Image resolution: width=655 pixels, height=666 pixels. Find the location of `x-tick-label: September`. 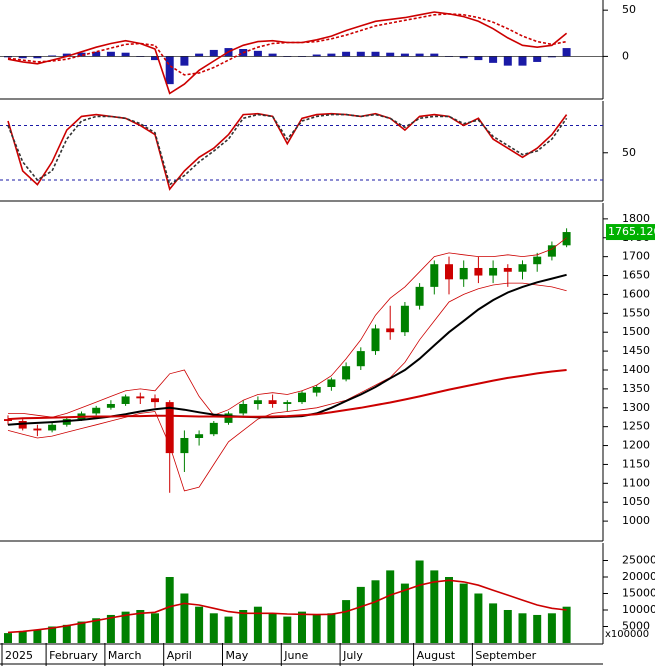

x-tick-label: September is located at coordinates (505, 655).